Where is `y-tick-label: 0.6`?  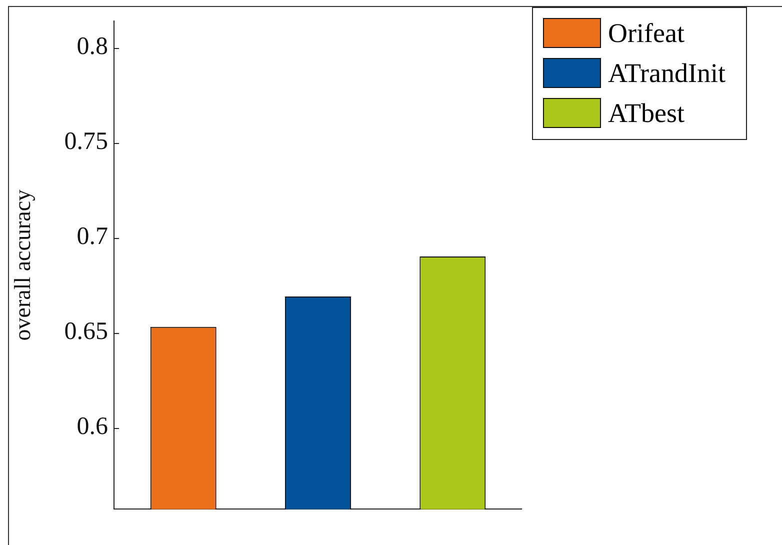
y-tick-label: 0.6 is located at coordinates (92, 426).